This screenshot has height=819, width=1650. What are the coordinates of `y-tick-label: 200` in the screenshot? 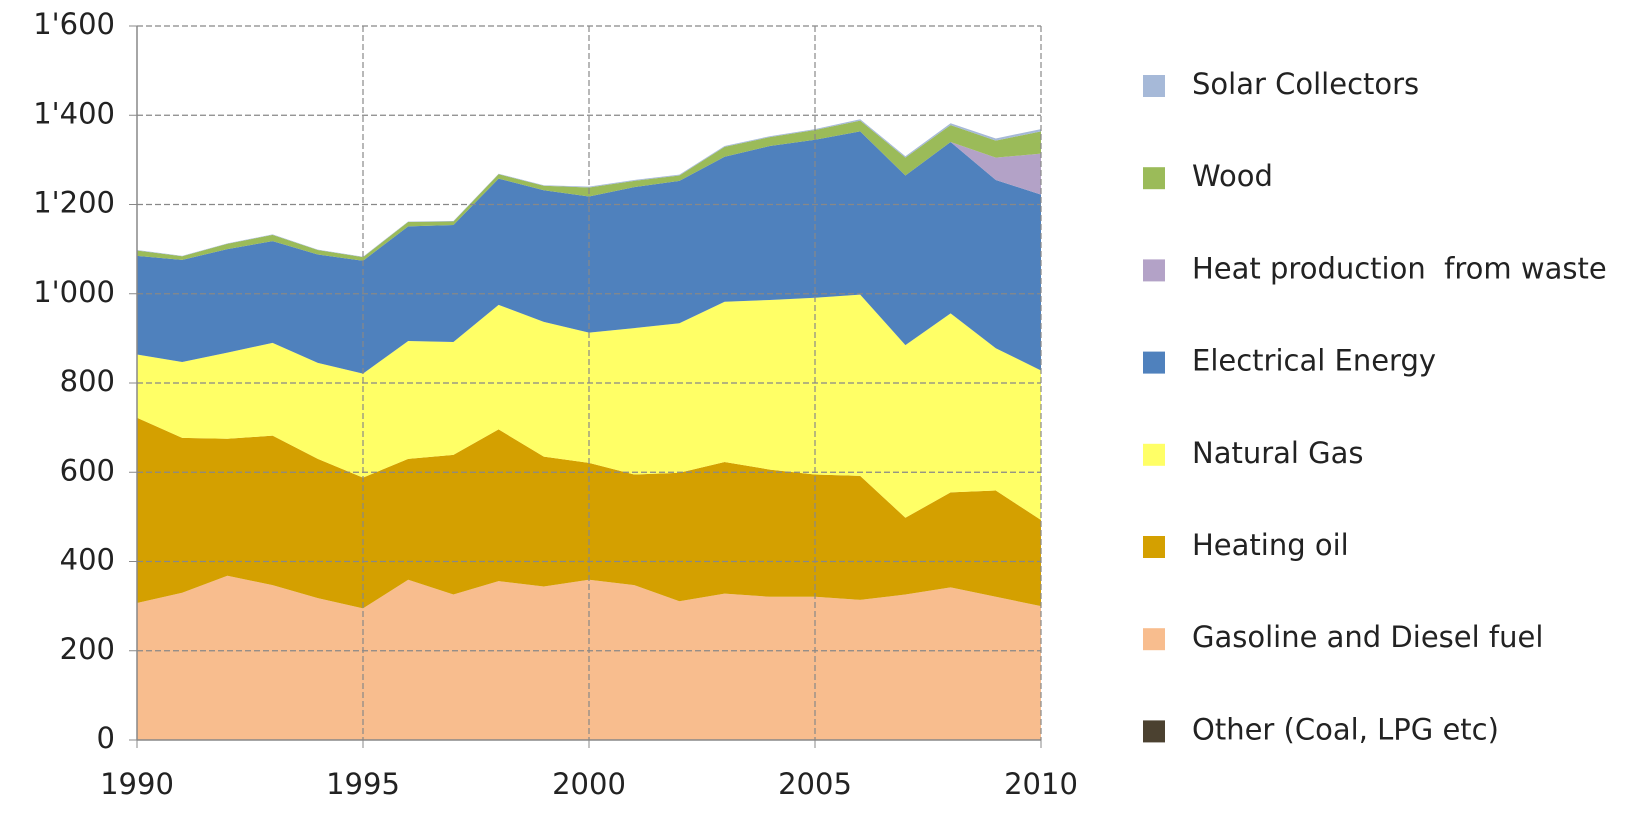 It's located at (87, 649).